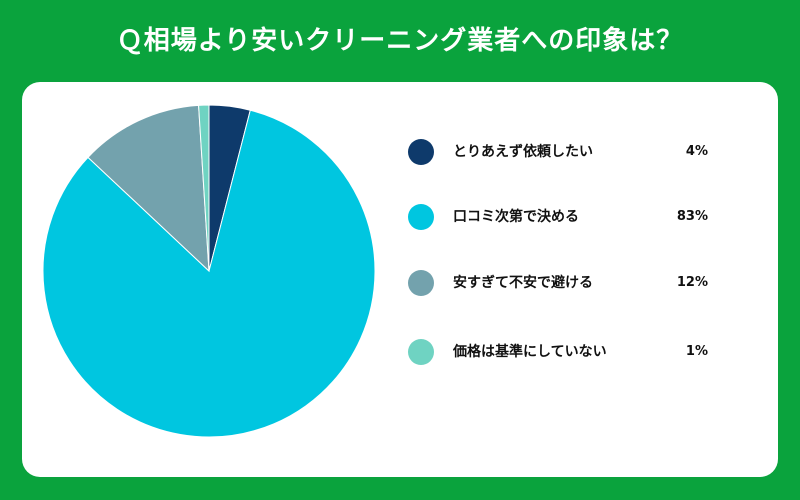 The width and height of the screenshot is (800, 500). Describe the element at coordinates (696, 151) in the screenshot. I see `legend-value-0: 4%` at that location.